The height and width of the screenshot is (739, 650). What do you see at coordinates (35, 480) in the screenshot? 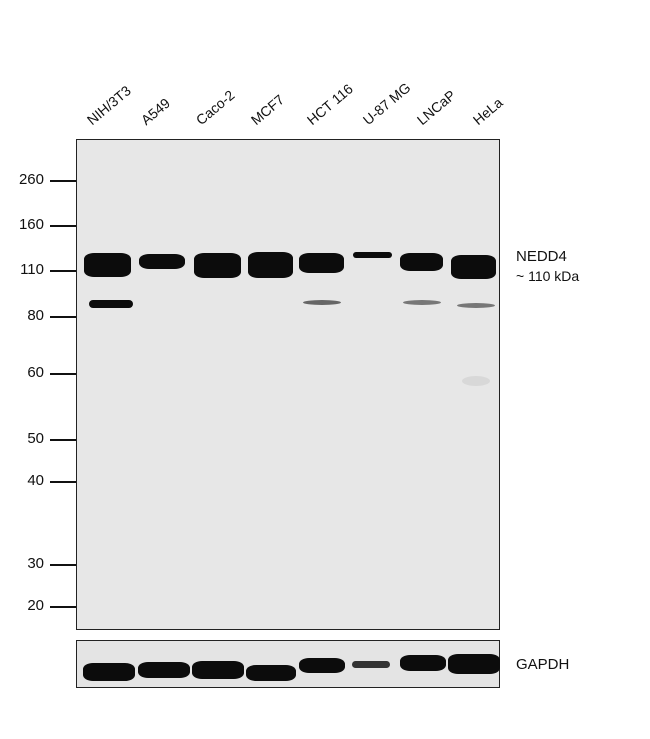
I see `marker-40: 40` at bounding box center [35, 480].